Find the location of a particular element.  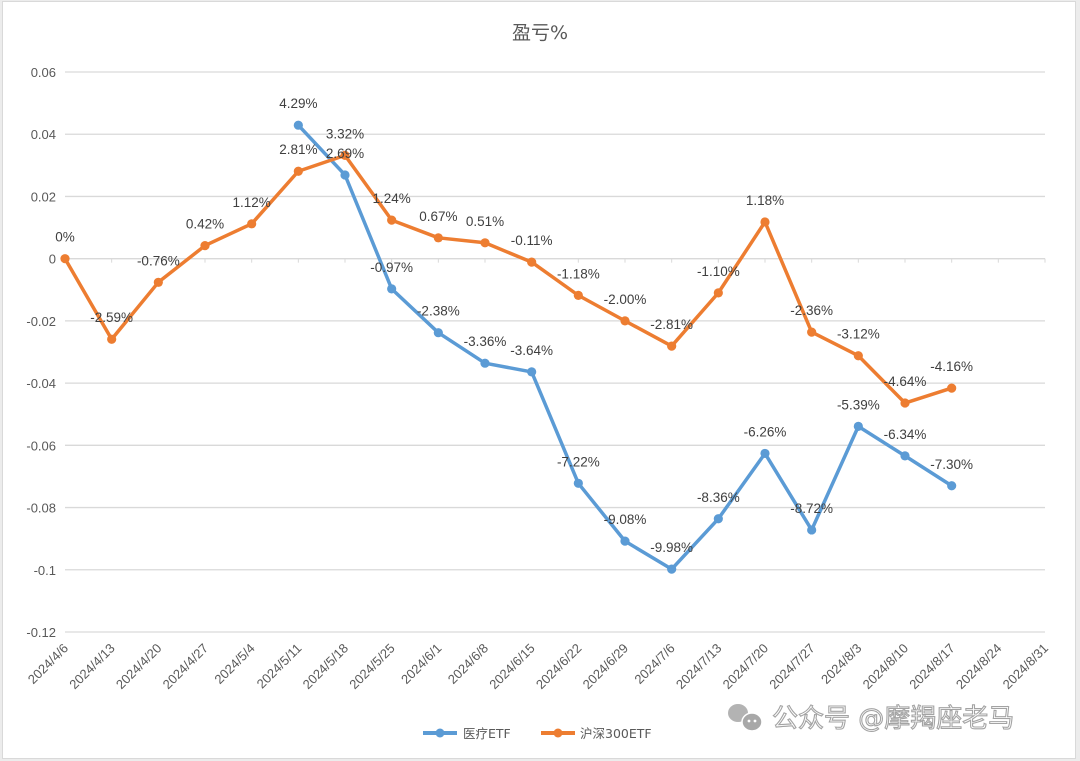

legend-label-hs300-etf: 沪深300ETF is located at coordinates (616, 733).